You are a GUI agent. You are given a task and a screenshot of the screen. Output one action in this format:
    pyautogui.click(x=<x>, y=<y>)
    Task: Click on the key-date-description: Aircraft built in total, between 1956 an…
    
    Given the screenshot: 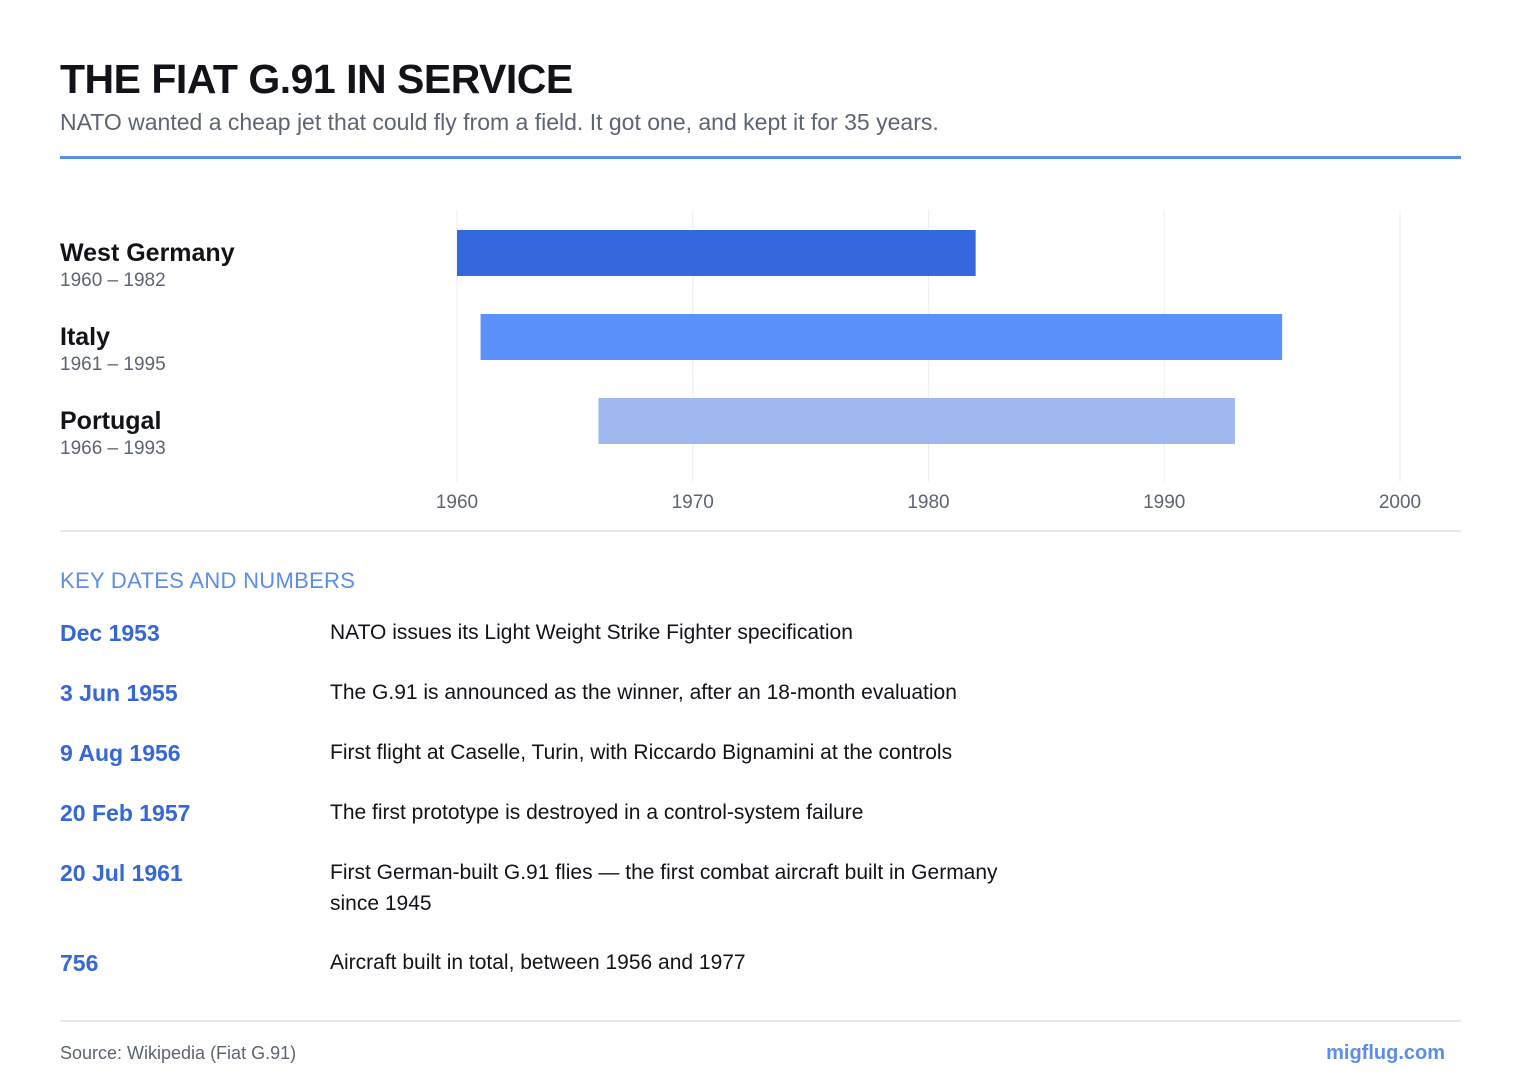 What is the action you would take?
    pyautogui.click(x=538, y=962)
    